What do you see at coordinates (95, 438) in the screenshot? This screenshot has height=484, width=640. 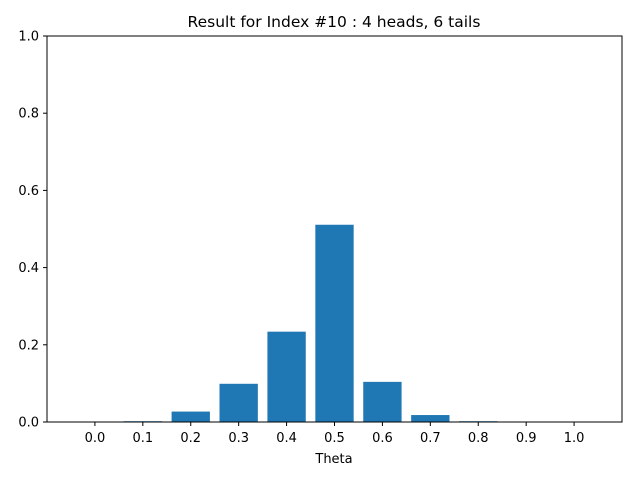 I see `x-tick-label: 0.0` at bounding box center [95, 438].